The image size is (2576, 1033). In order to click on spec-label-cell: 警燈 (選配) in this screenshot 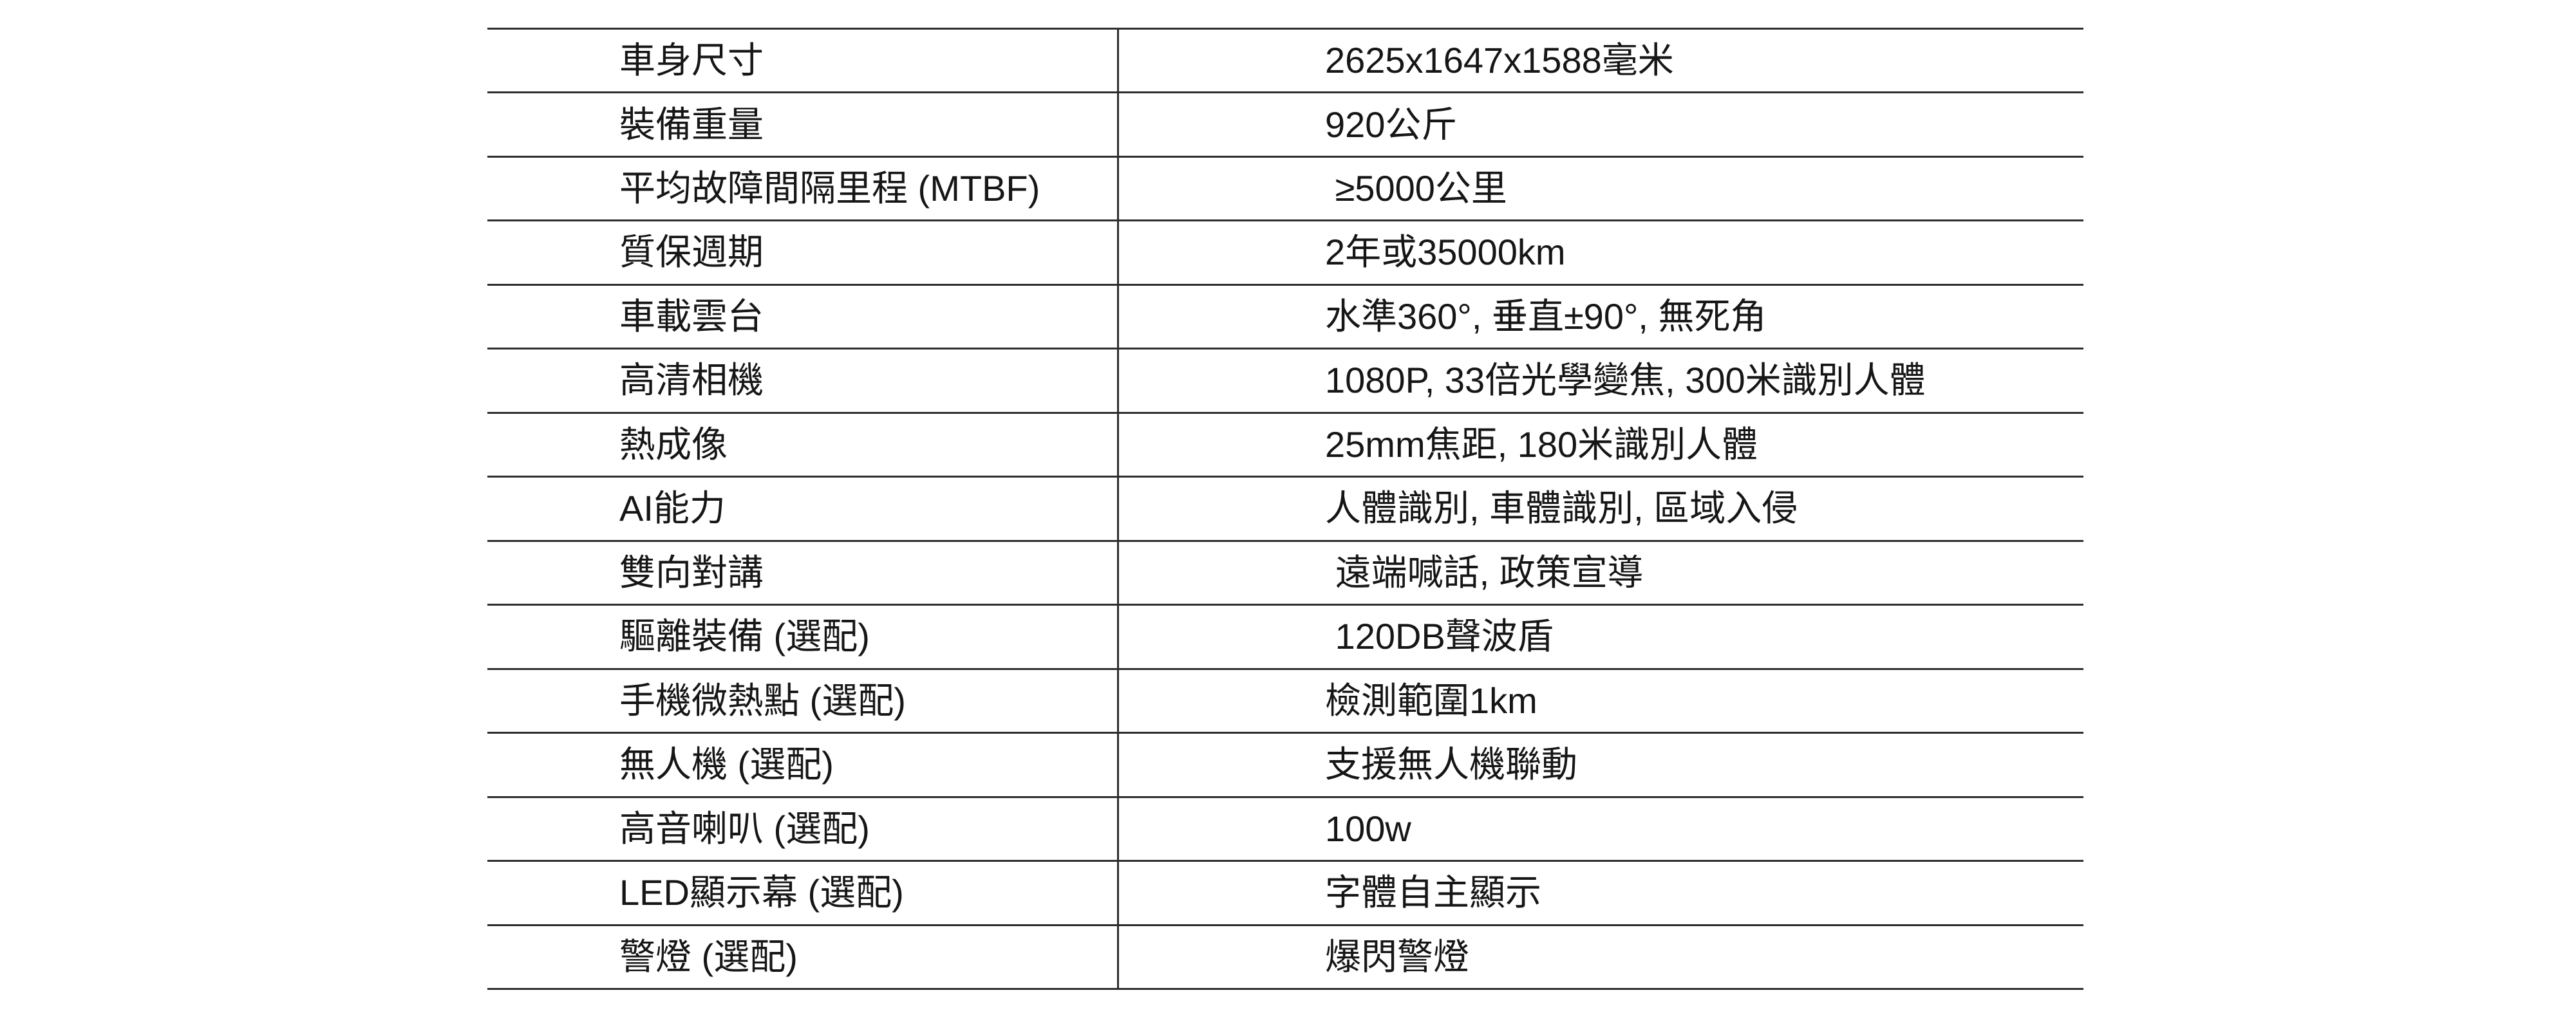, I will do `click(803, 957)`.